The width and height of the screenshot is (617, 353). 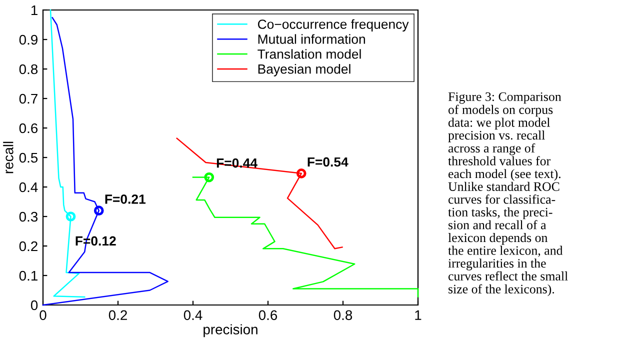 What do you see at coordinates (28, 99) in the screenshot?
I see `y-tick-label: 0.7` at bounding box center [28, 99].